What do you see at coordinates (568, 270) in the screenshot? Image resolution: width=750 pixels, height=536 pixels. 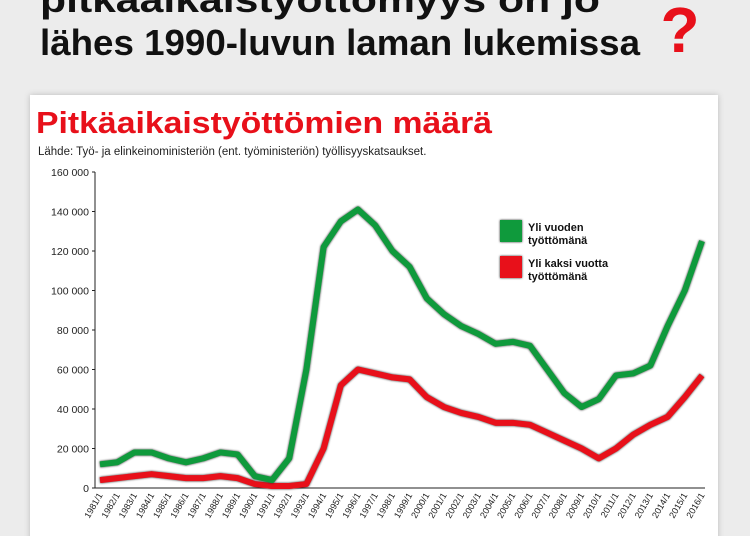 I see `legend-label: Yli kaksi vuotta työttömänä` at bounding box center [568, 270].